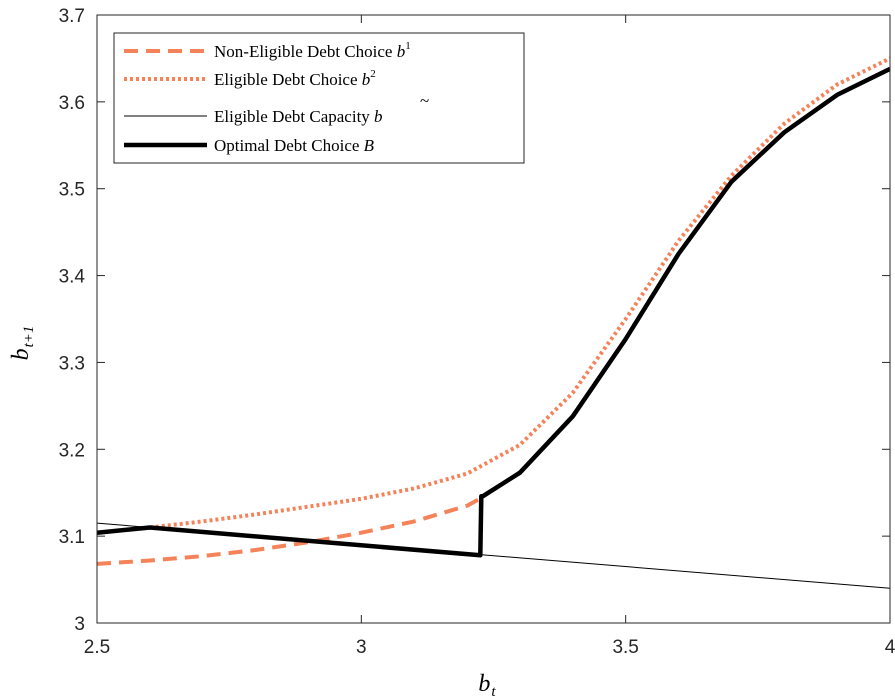 The width and height of the screenshot is (895, 700). What do you see at coordinates (290, 530) in the screenshot?
I see `series-line-dashed` at bounding box center [290, 530].